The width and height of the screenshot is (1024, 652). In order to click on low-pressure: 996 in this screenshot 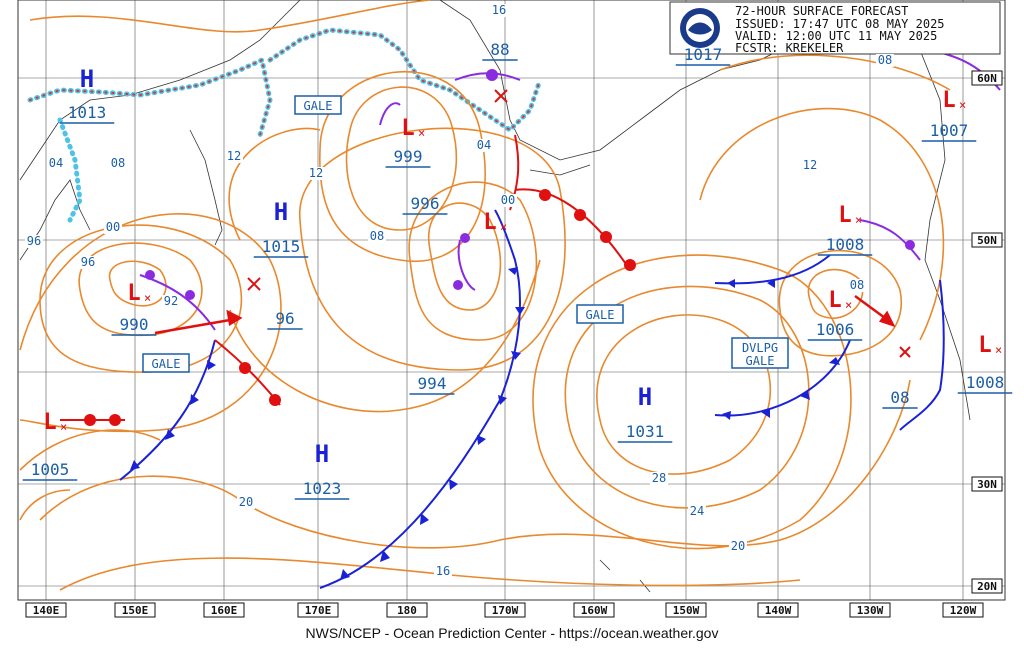, I will do `click(425, 203)`.